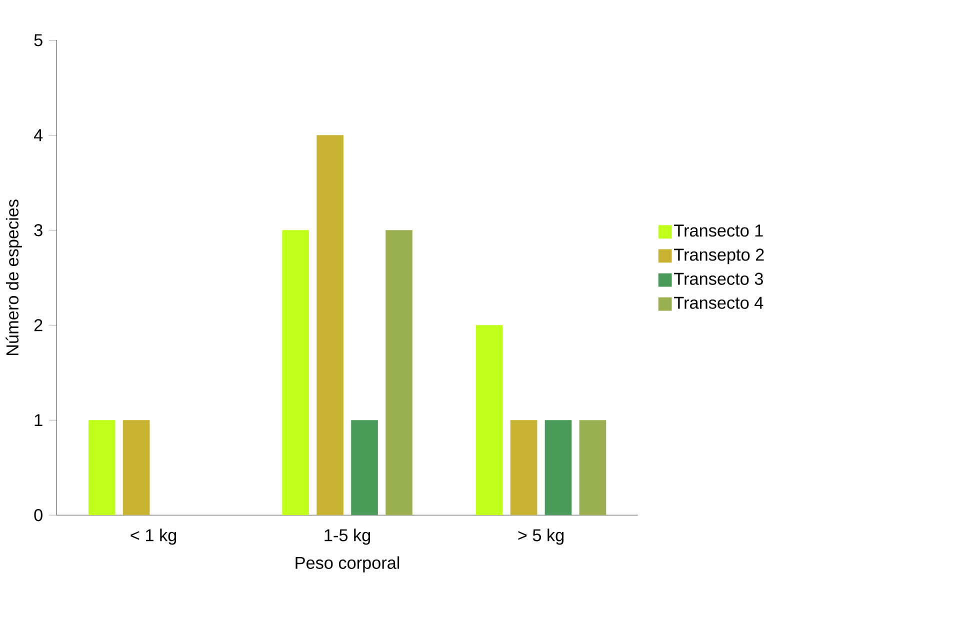 This screenshot has width=954, height=630. What do you see at coordinates (718, 230) in the screenshot?
I see `legend-label: Transecto 1` at bounding box center [718, 230].